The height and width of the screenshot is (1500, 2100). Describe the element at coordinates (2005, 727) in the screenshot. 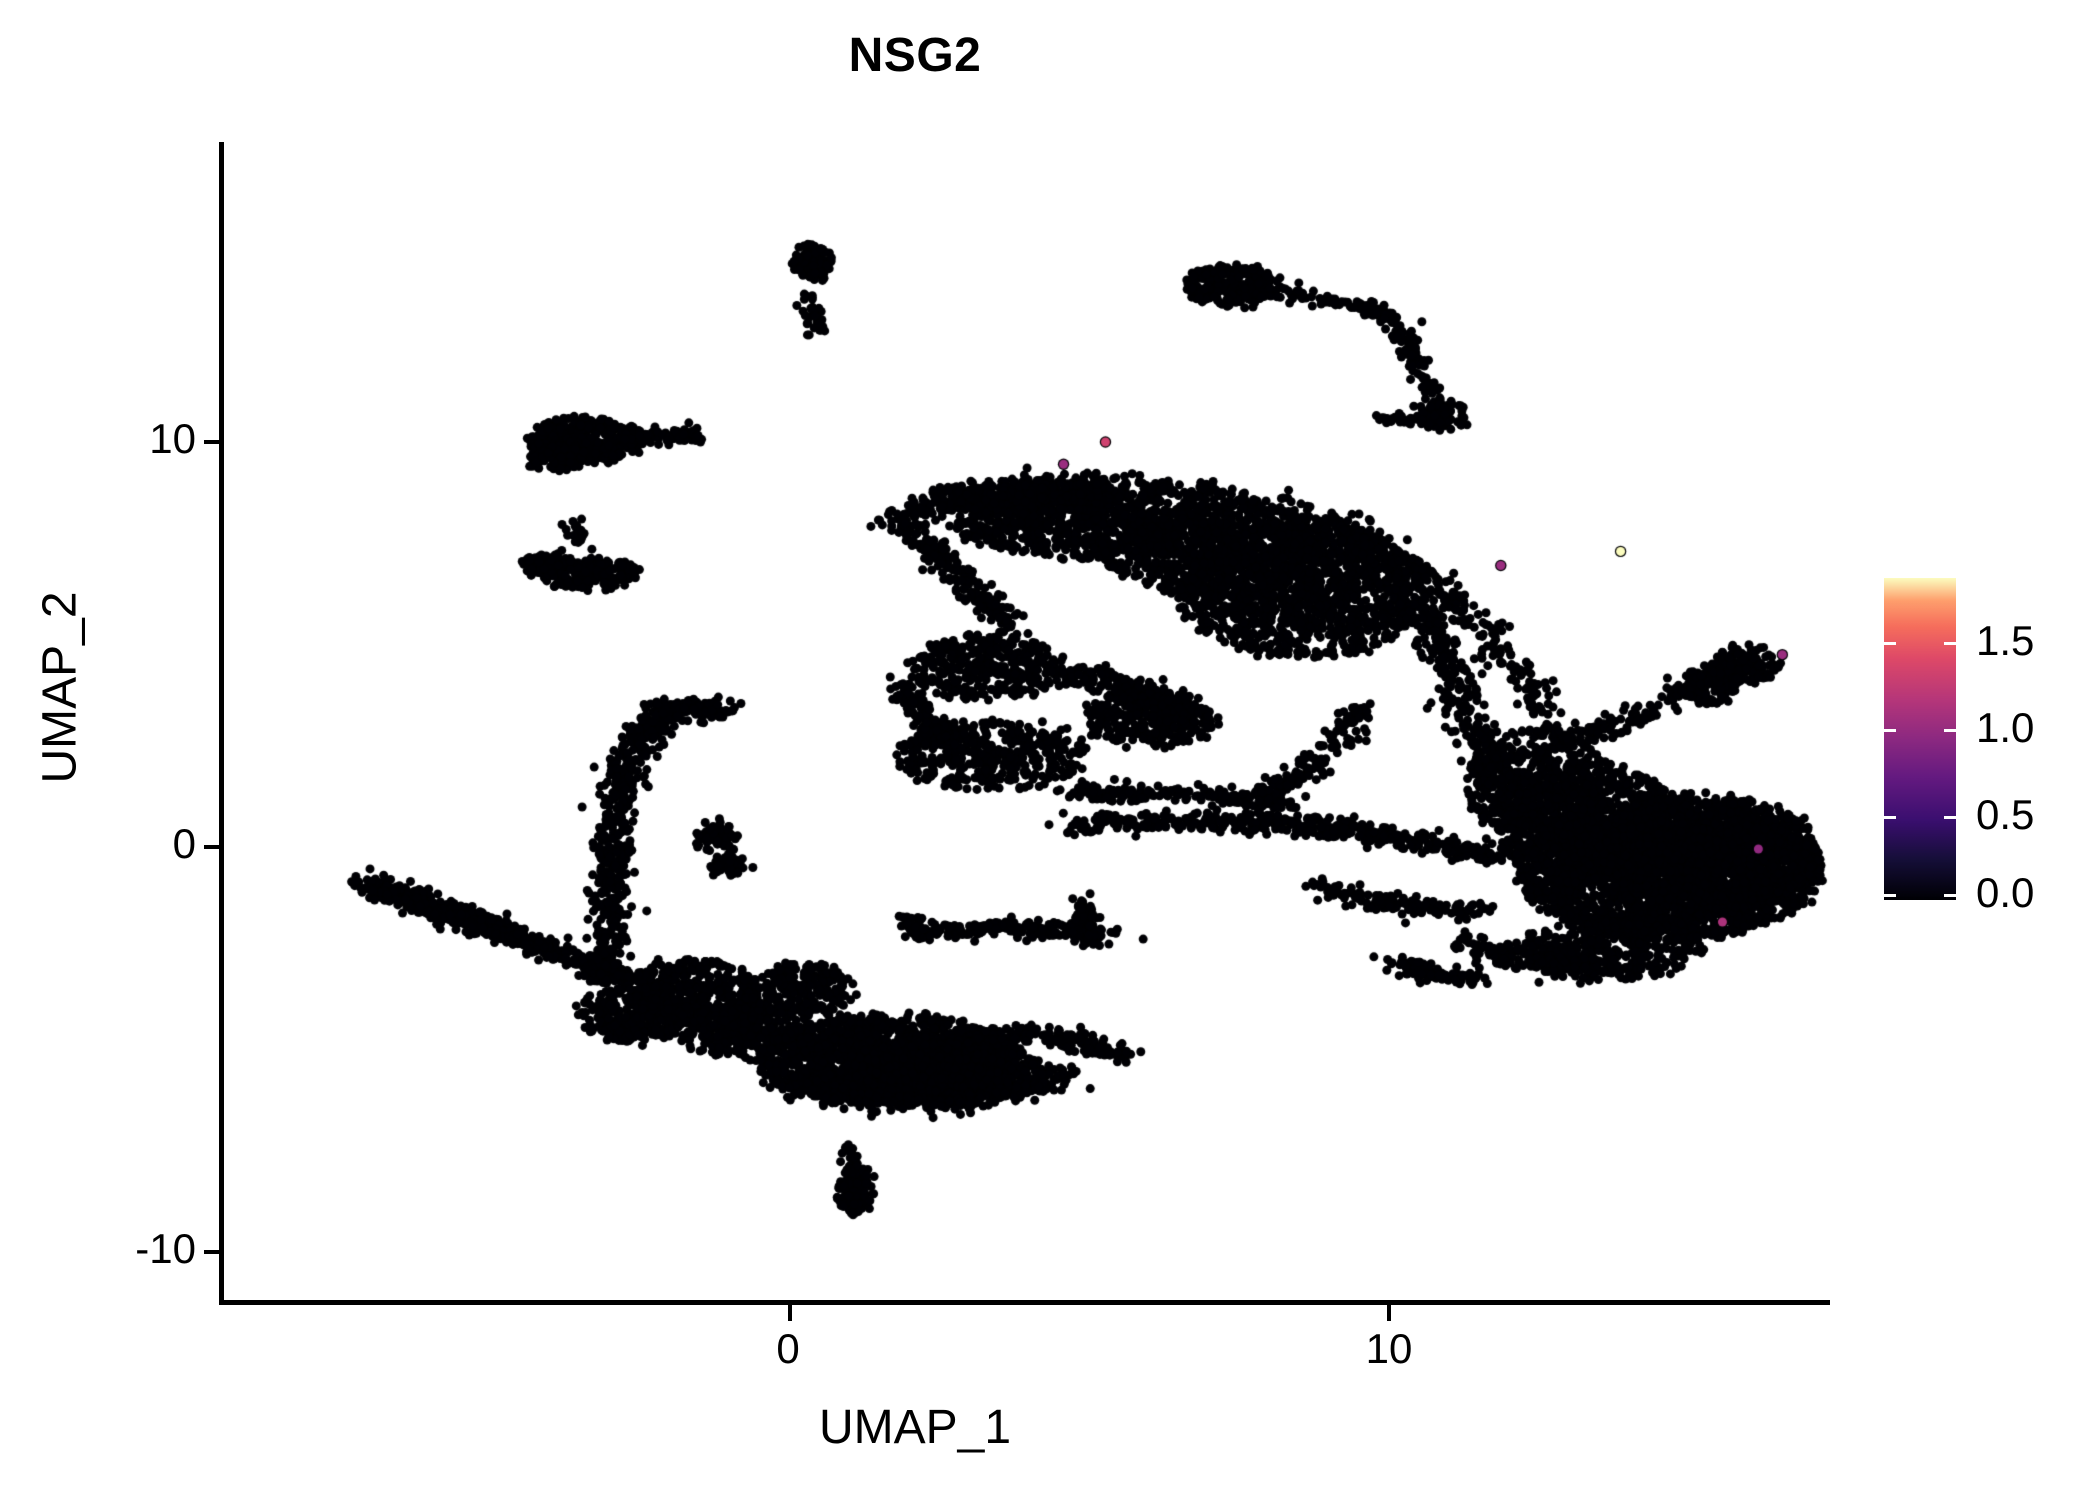

I see `colorbar-label-1_0: 1.0` at that location.